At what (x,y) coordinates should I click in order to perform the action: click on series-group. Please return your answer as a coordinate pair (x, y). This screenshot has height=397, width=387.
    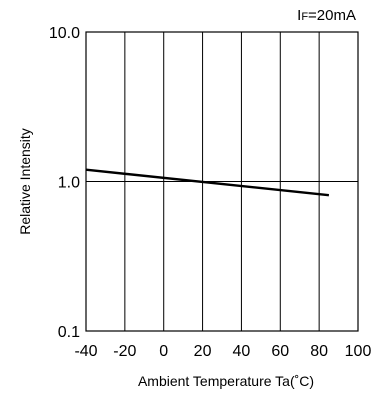
    Looking at the image, I should click on (207, 182).